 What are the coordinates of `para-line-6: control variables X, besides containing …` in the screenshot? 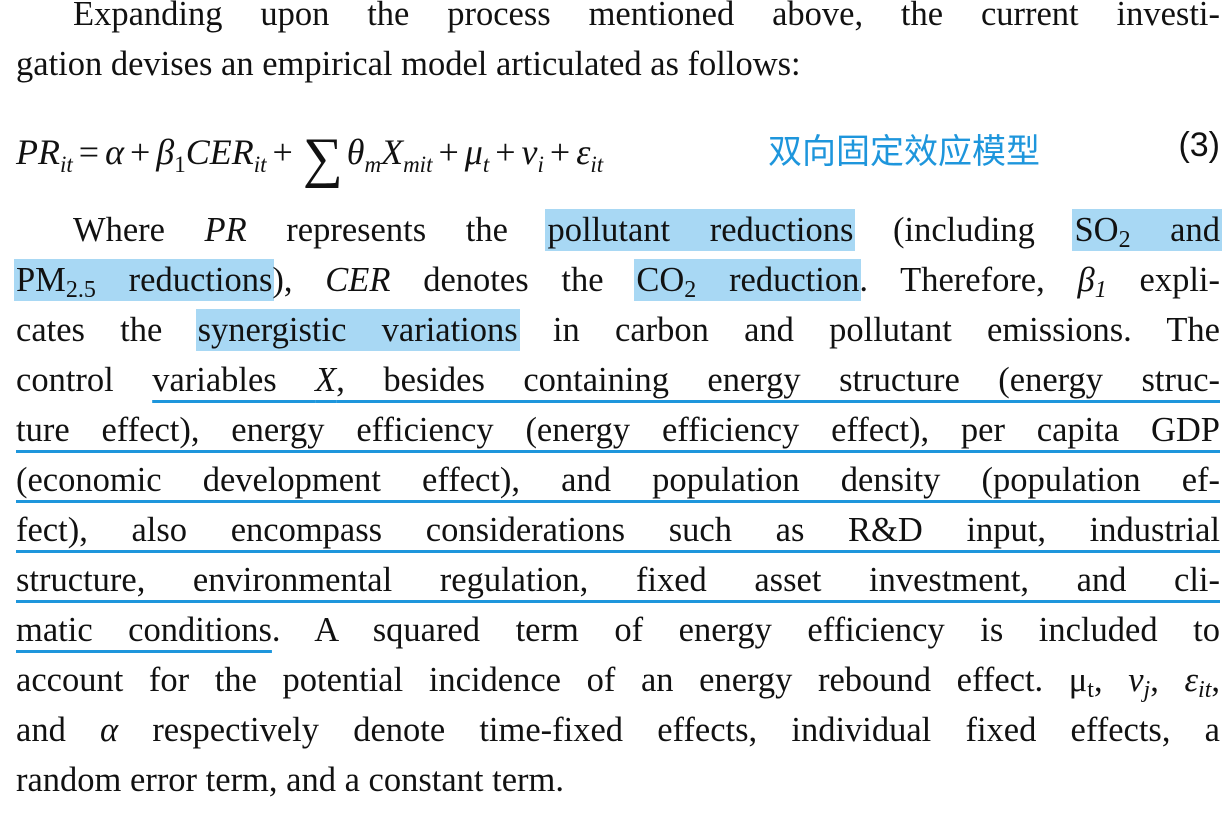 It's located at (618, 380).